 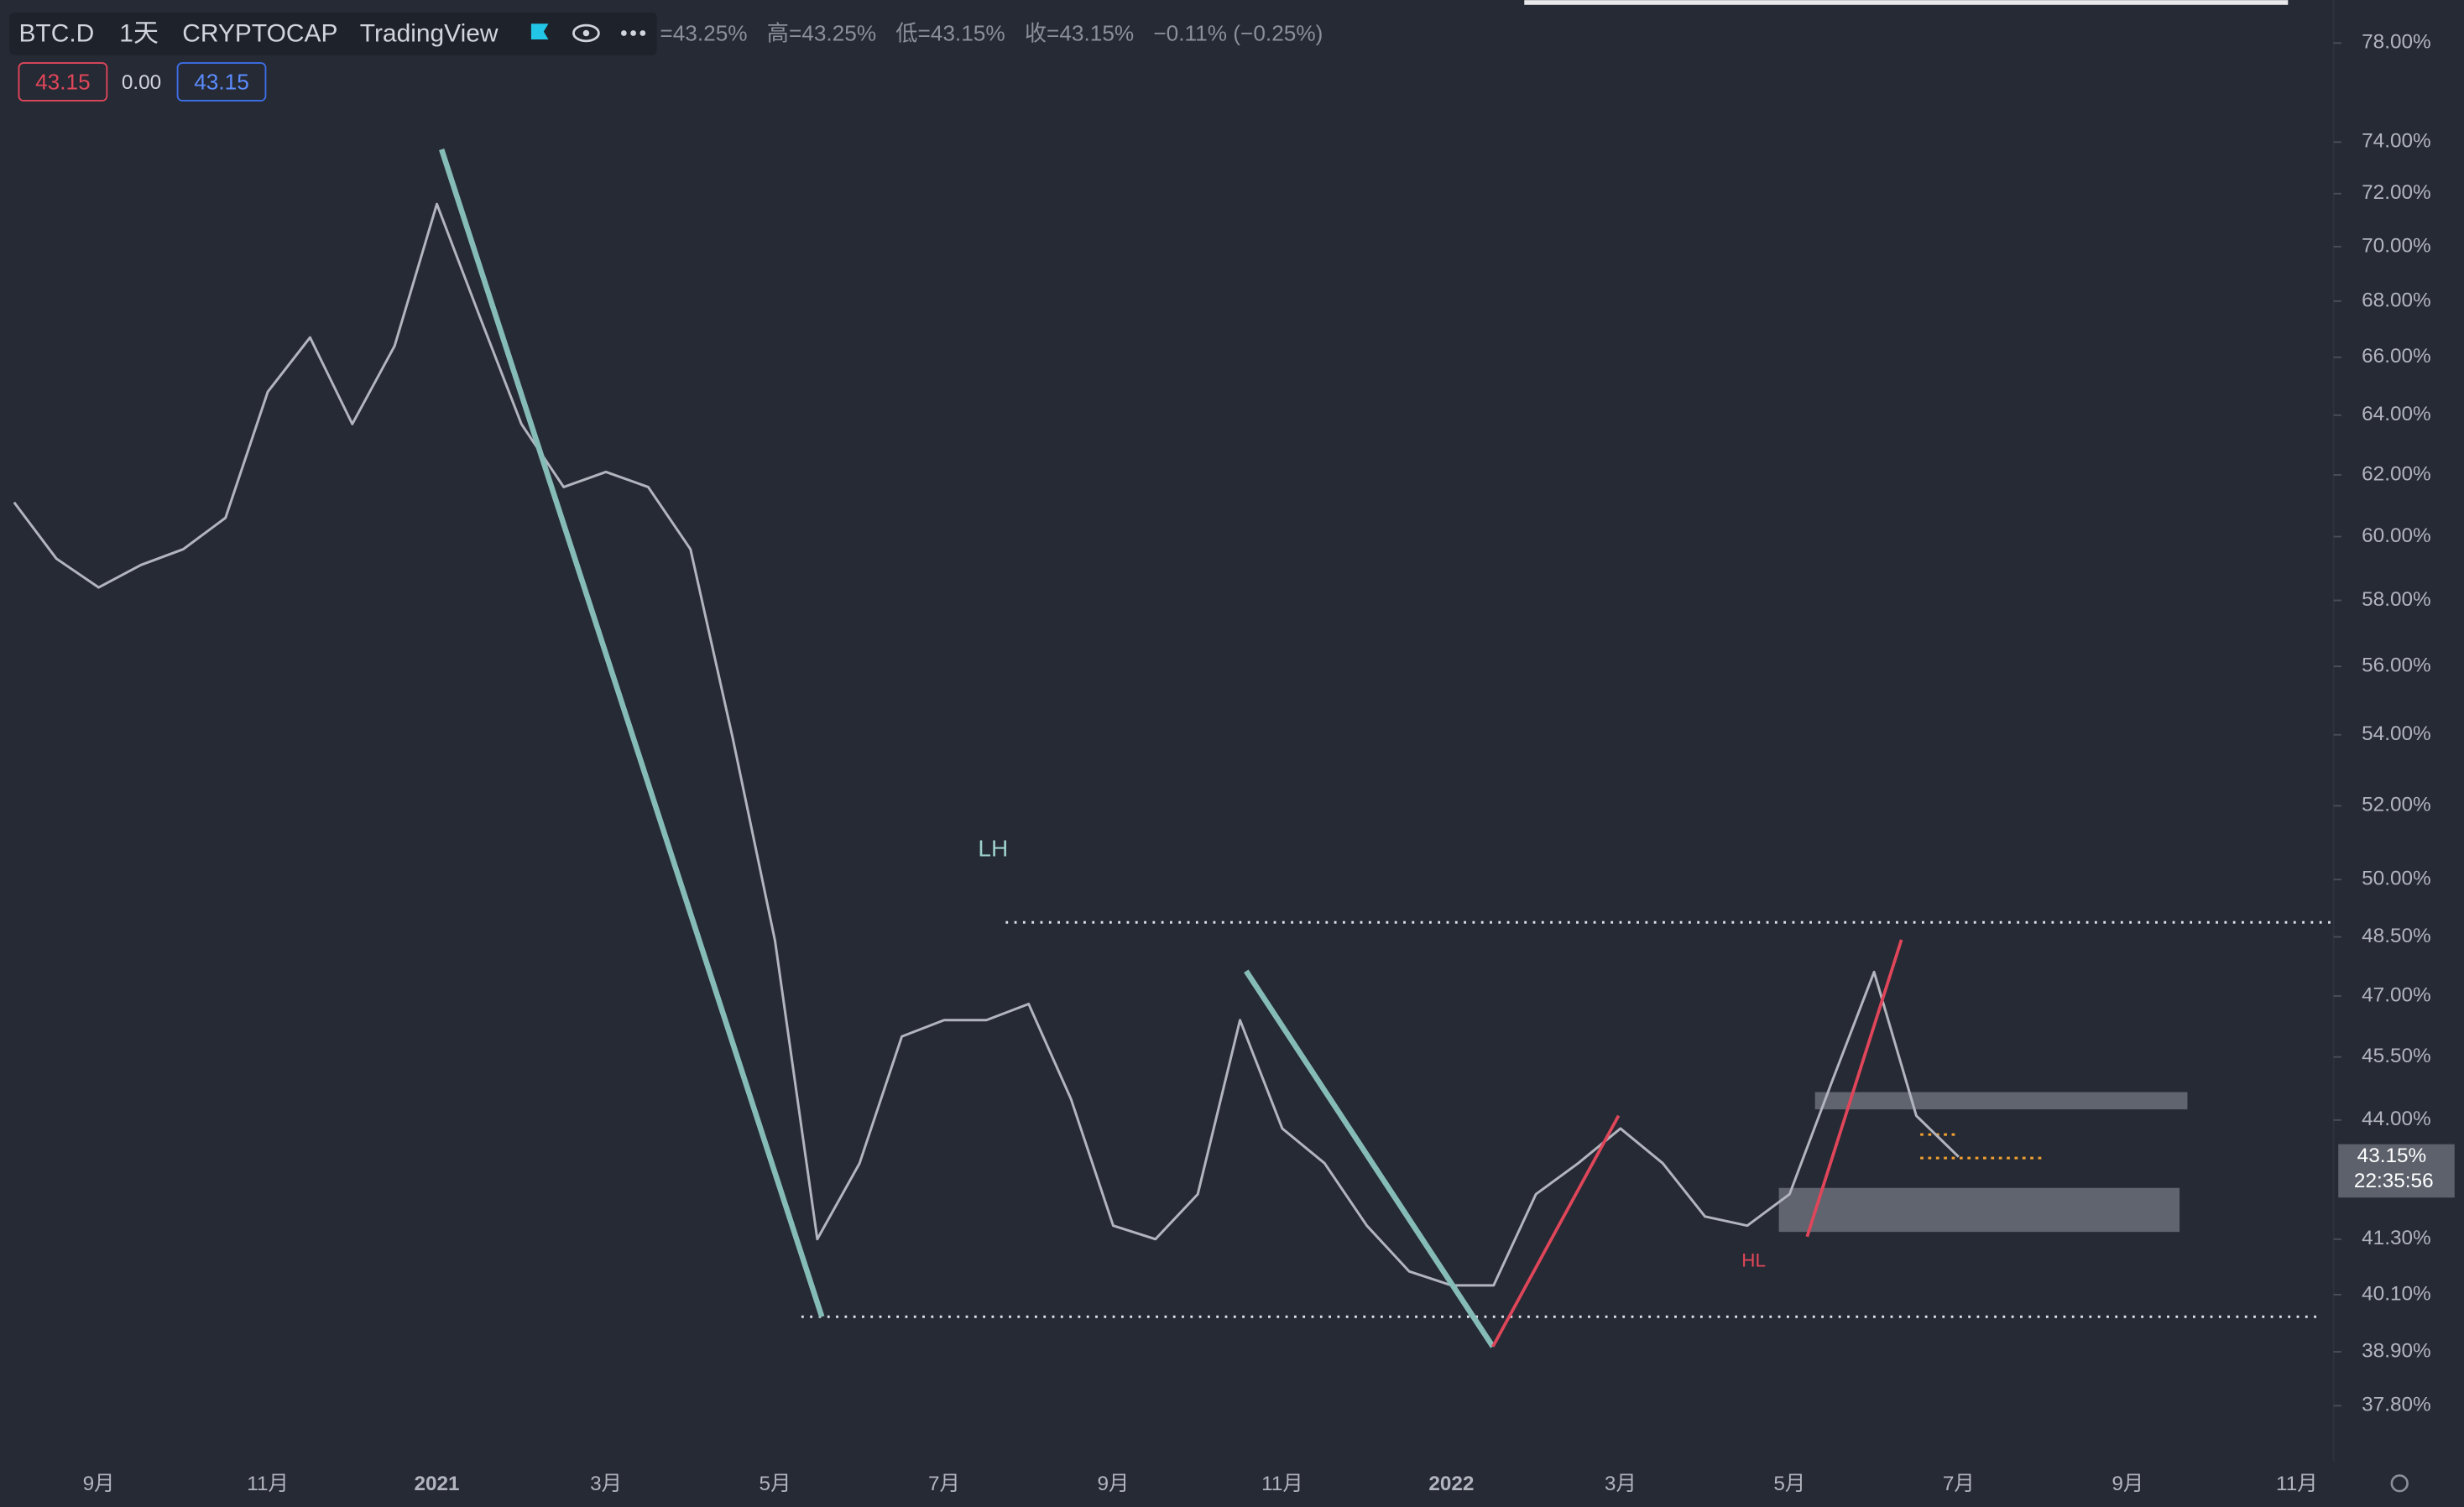 What do you see at coordinates (2396, 1056) in the screenshot?
I see `y-tick-label: 45.50%` at bounding box center [2396, 1056].